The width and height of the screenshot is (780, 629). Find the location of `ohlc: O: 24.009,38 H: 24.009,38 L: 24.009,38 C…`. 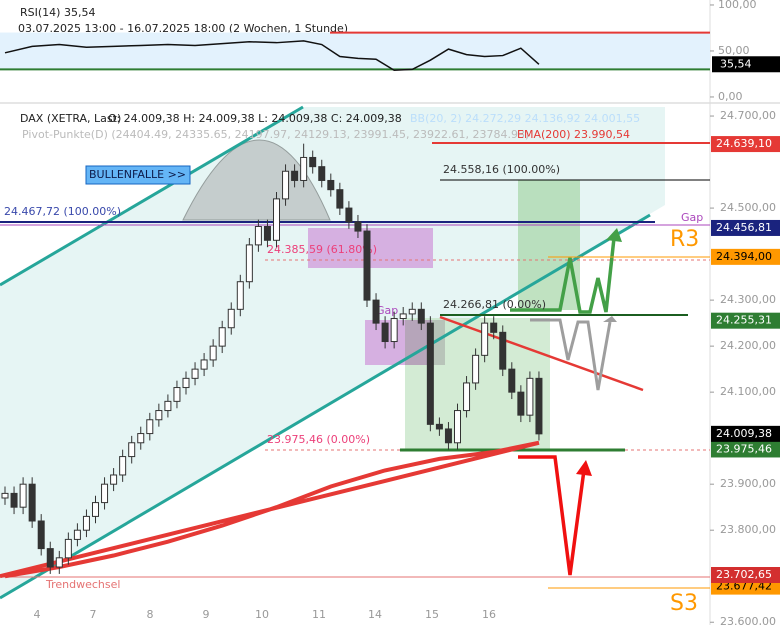

ohlc: O: 24.009,38 H: 24.009,38 L: 24.009,38 C… is located at coordinates (255, 118).